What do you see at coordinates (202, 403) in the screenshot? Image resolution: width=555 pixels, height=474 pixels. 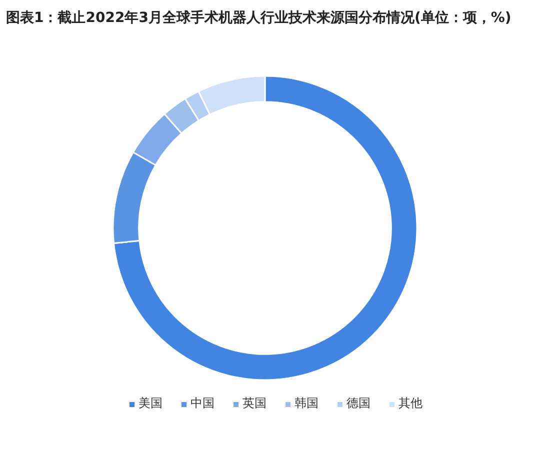 I see `legend-label: 中国` at bounding box center [202, 403].